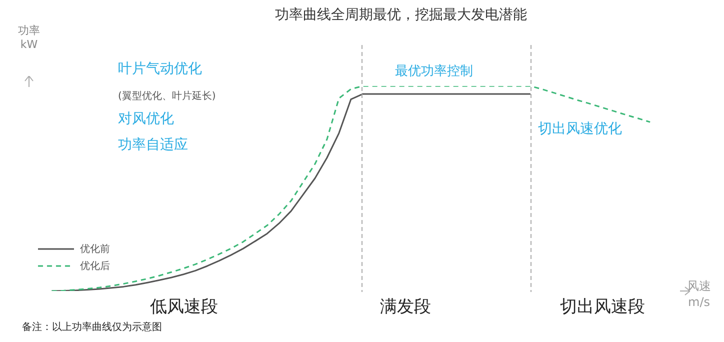 The height and width of the screenshot is (342, 724). What do you see at coordinates (401, 15) in the screenshot?
I see `chart-title: 功率曲线全周期最优，挖掘最大发电潜能` at bounding box center [401, 15].